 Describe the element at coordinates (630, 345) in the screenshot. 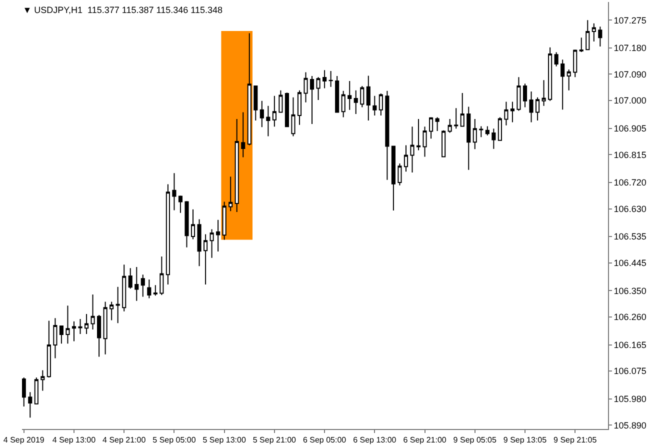

I see `y-tick-label: 106.165` at that location.